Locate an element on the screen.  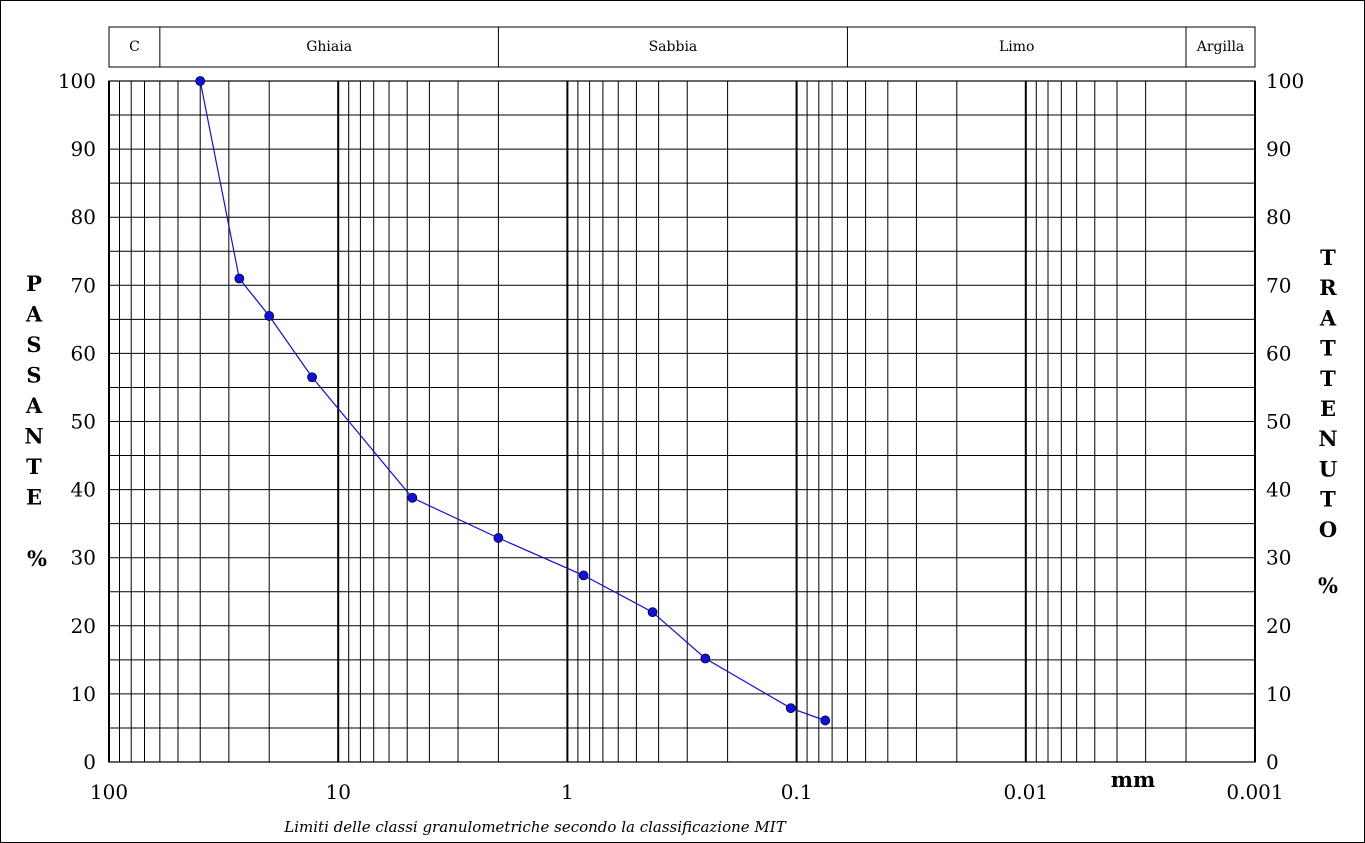
class-band-frame is located at coordinates (682, 47).